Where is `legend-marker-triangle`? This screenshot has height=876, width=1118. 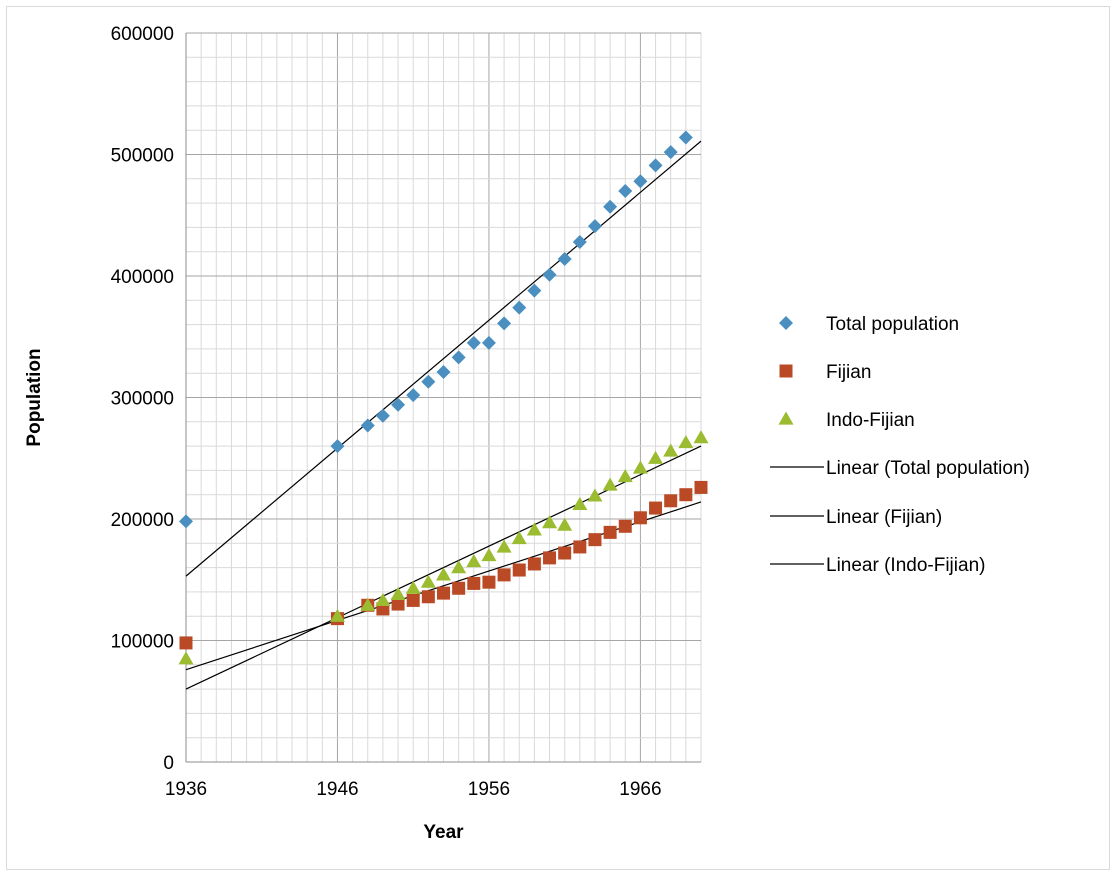 legend-marker-triangle is located at coordinates (786, 418).